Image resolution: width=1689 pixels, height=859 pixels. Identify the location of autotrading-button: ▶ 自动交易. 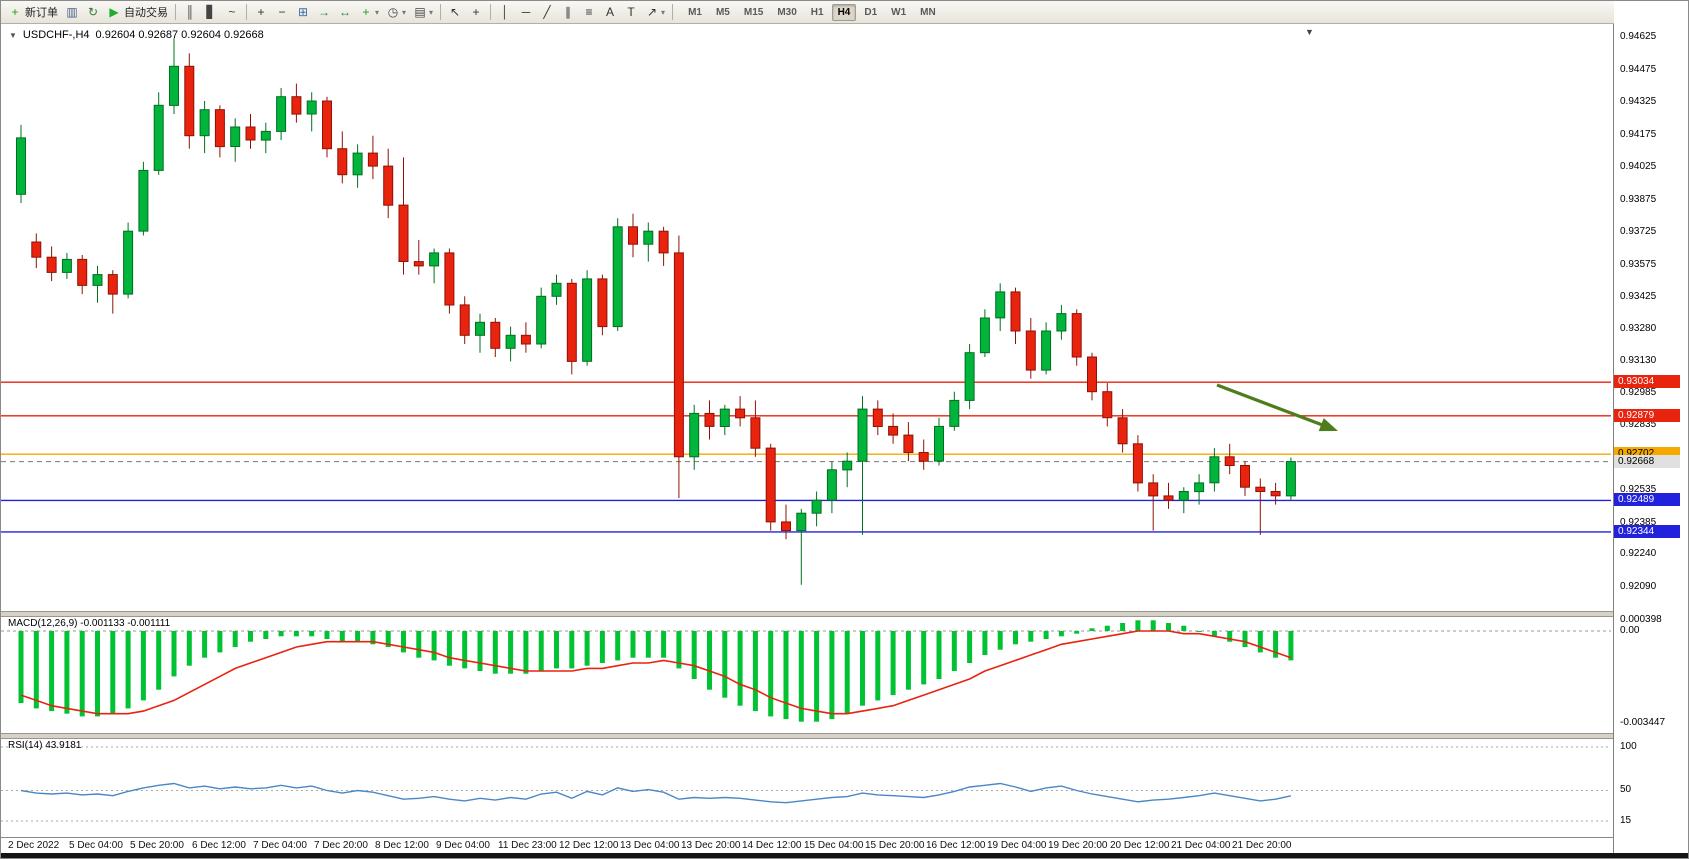
(137, 12).